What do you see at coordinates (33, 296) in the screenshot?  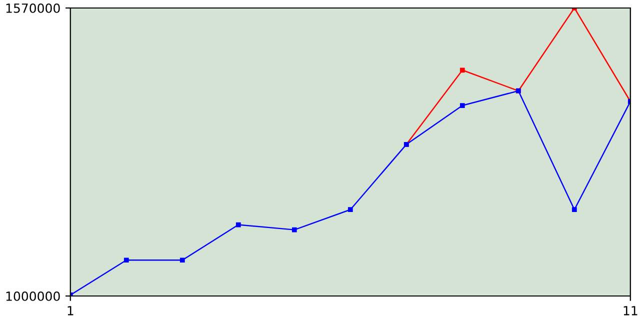 I see `y-tick-label: 1000000` at bounding box center [33, 296].